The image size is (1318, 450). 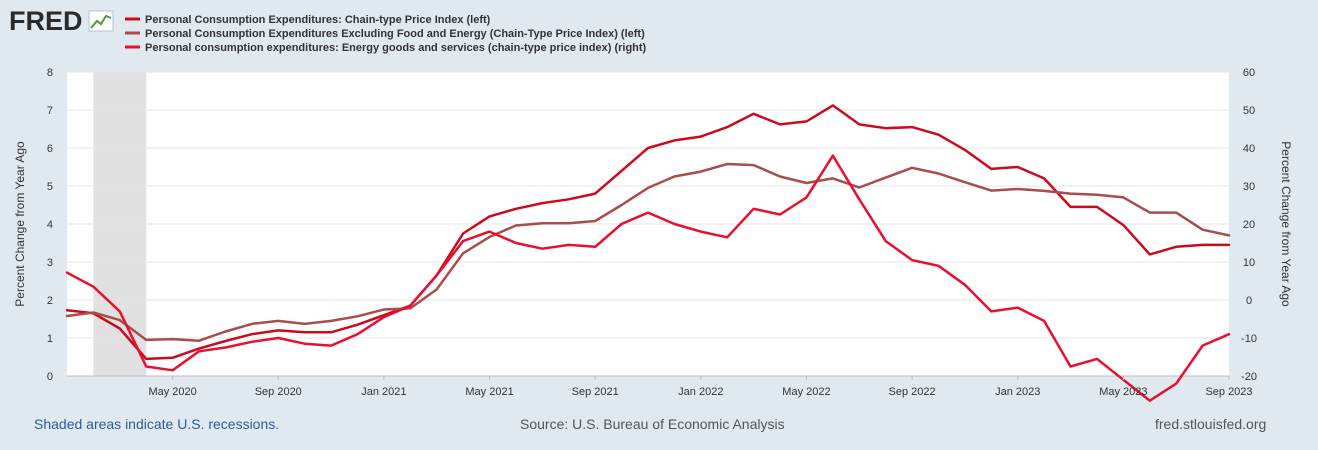 I want to click on x-tick-label: May 2021, so click(x=489, y=392).